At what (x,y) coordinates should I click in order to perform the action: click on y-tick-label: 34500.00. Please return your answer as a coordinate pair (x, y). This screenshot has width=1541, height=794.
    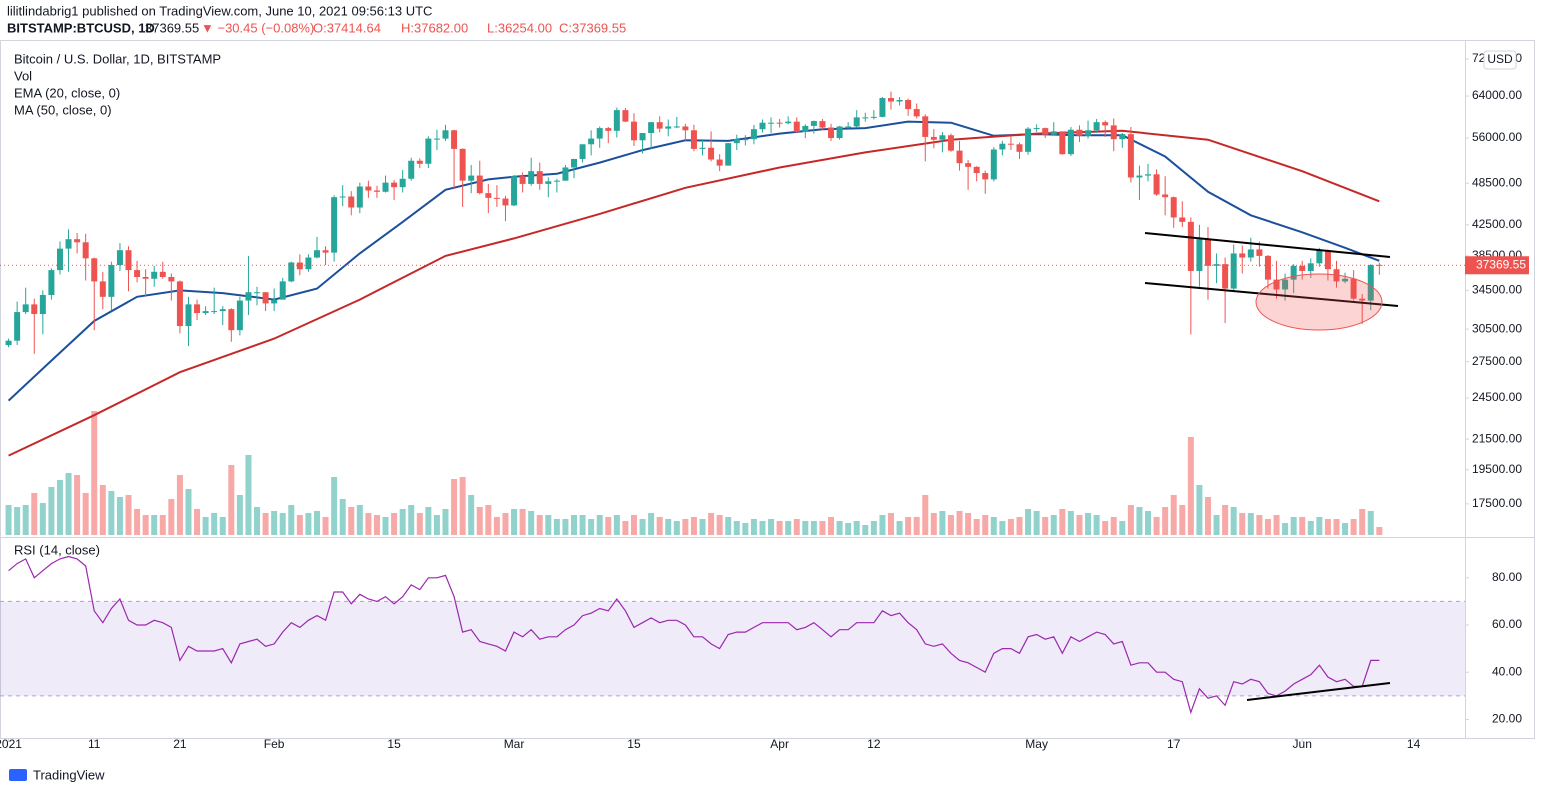
    Looking at the image, I should click on (1497, 290).